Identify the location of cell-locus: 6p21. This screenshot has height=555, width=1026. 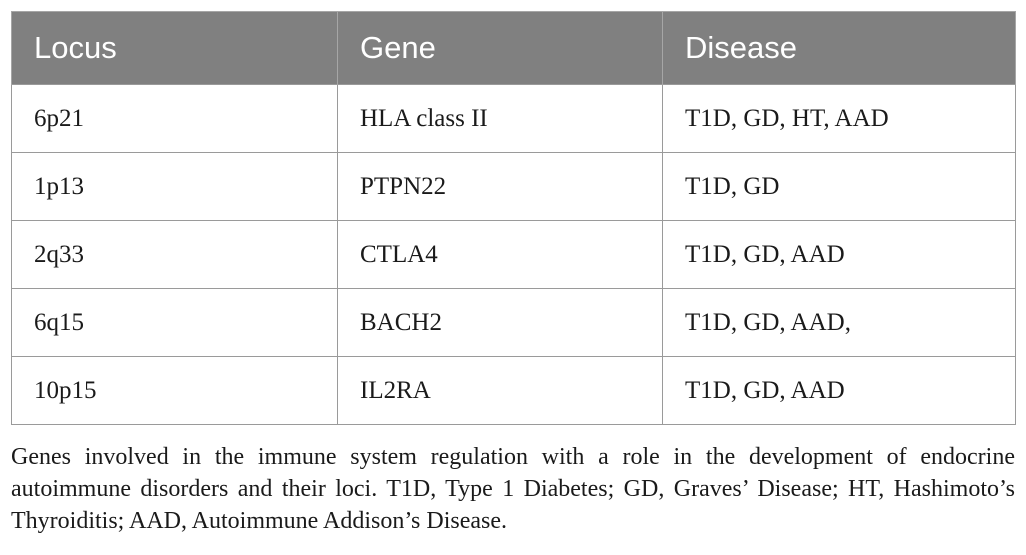
(174, 118).